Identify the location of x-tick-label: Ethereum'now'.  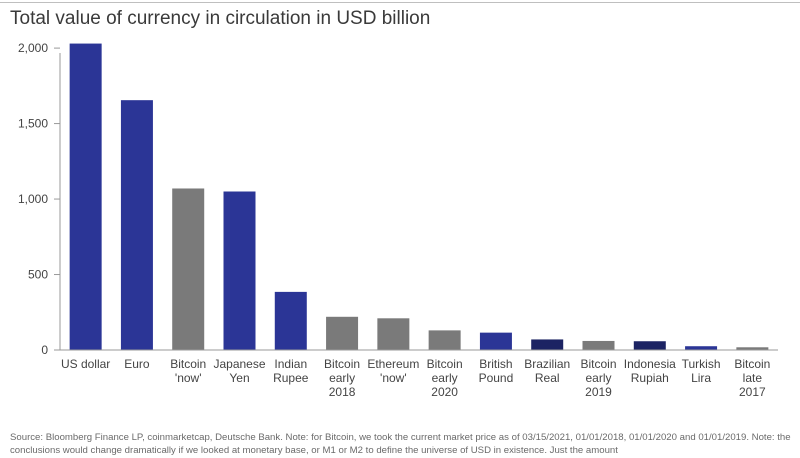
(393, 371).